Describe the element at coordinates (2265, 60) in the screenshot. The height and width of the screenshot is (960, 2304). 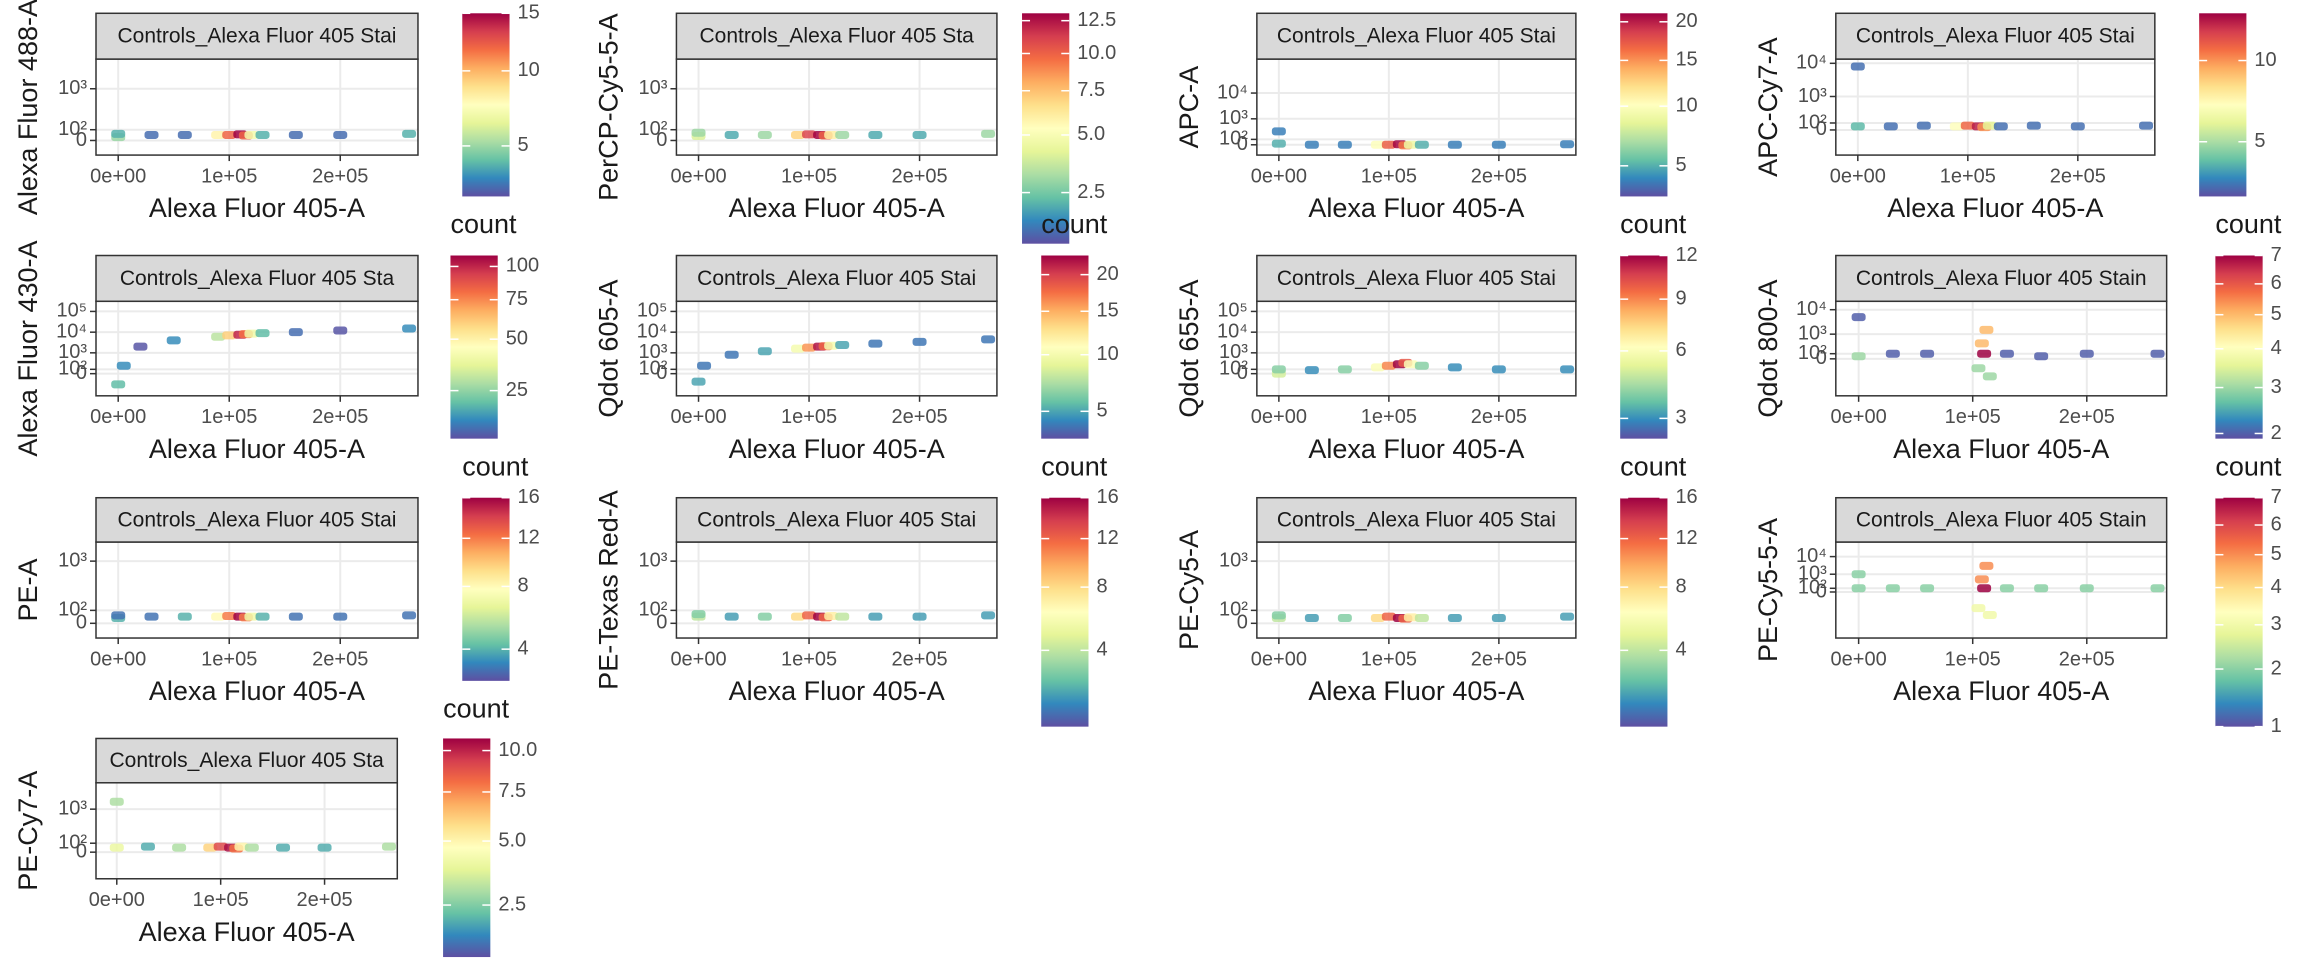
I see `colorbar-tick-label: 10` at that location.